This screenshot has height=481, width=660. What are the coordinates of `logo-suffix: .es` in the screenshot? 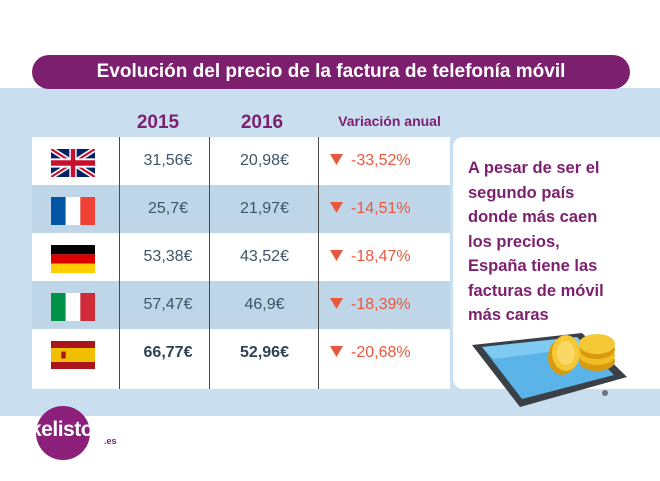 It's located at (110, 441).